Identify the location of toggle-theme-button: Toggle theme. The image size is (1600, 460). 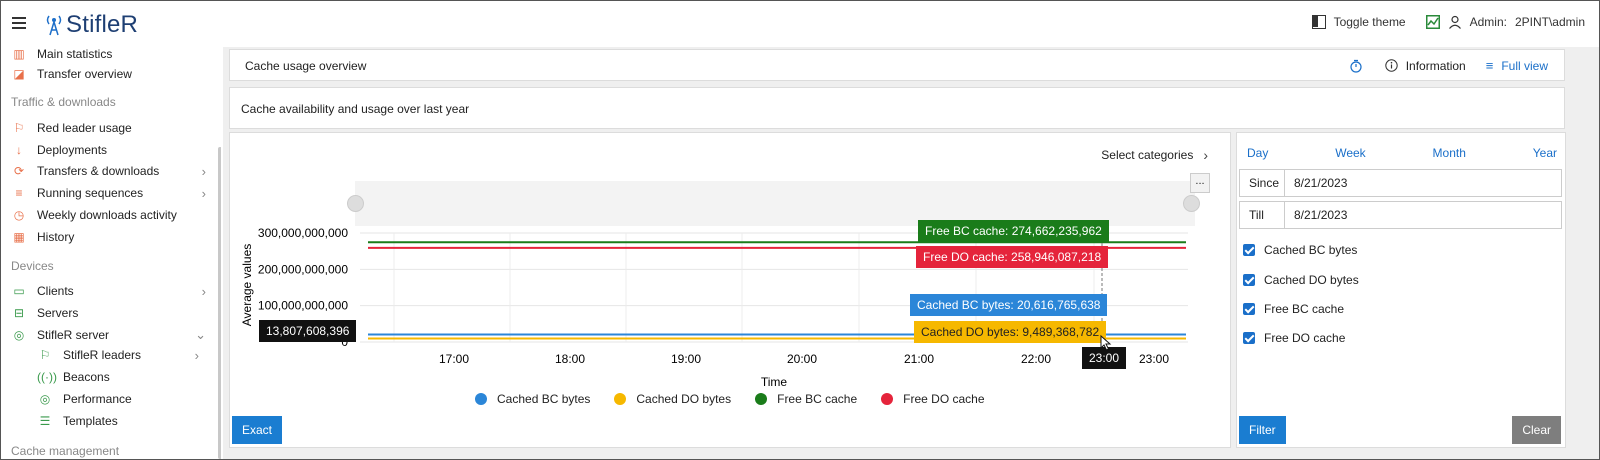
(1358, 22).